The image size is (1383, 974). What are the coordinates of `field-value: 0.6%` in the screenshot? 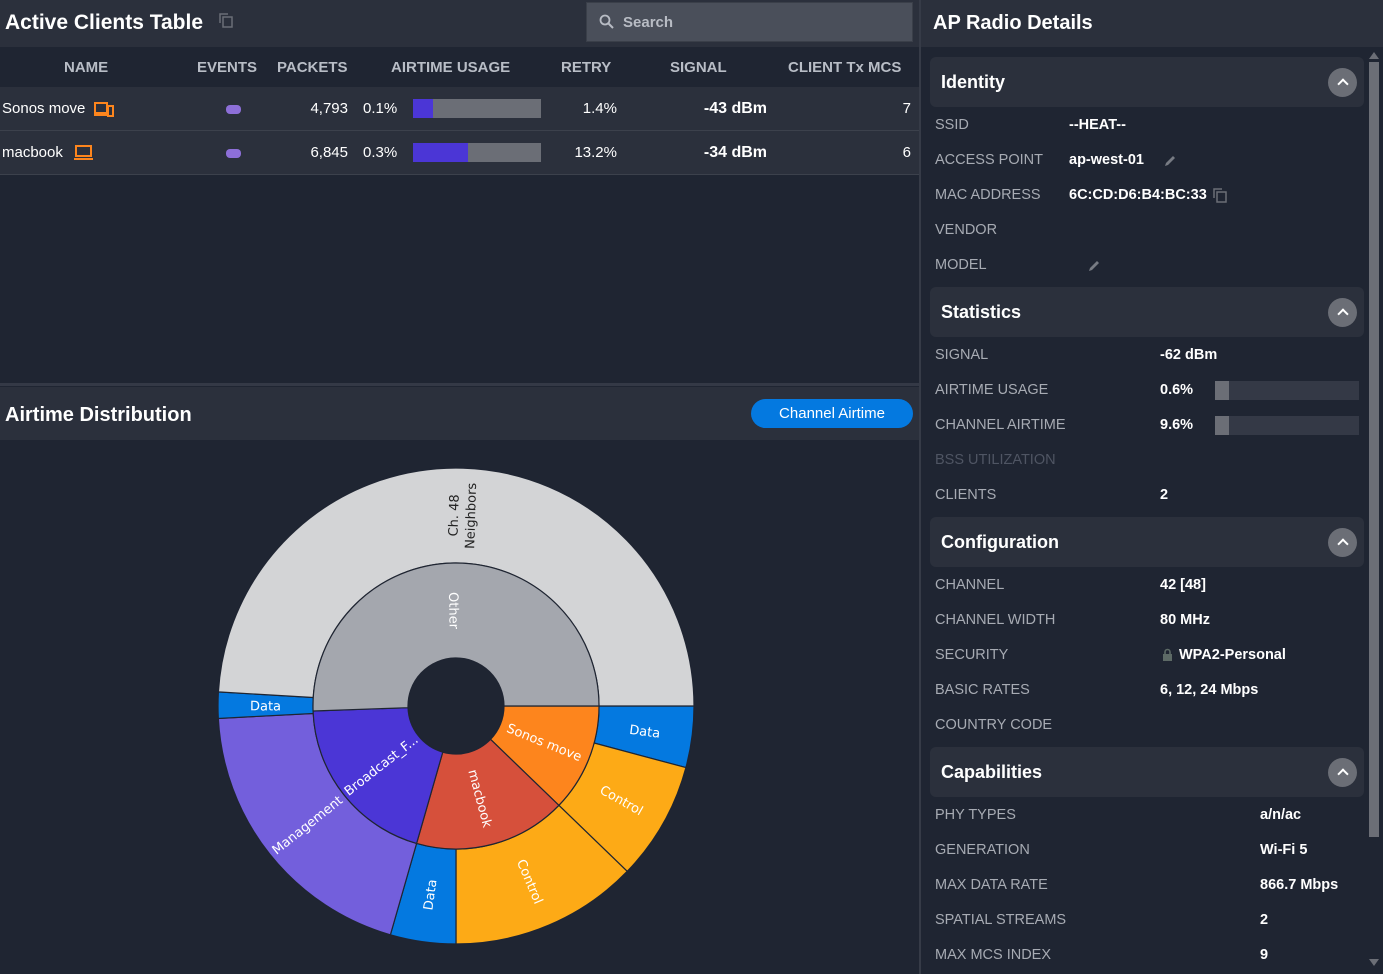 It's located at (1177, 390).